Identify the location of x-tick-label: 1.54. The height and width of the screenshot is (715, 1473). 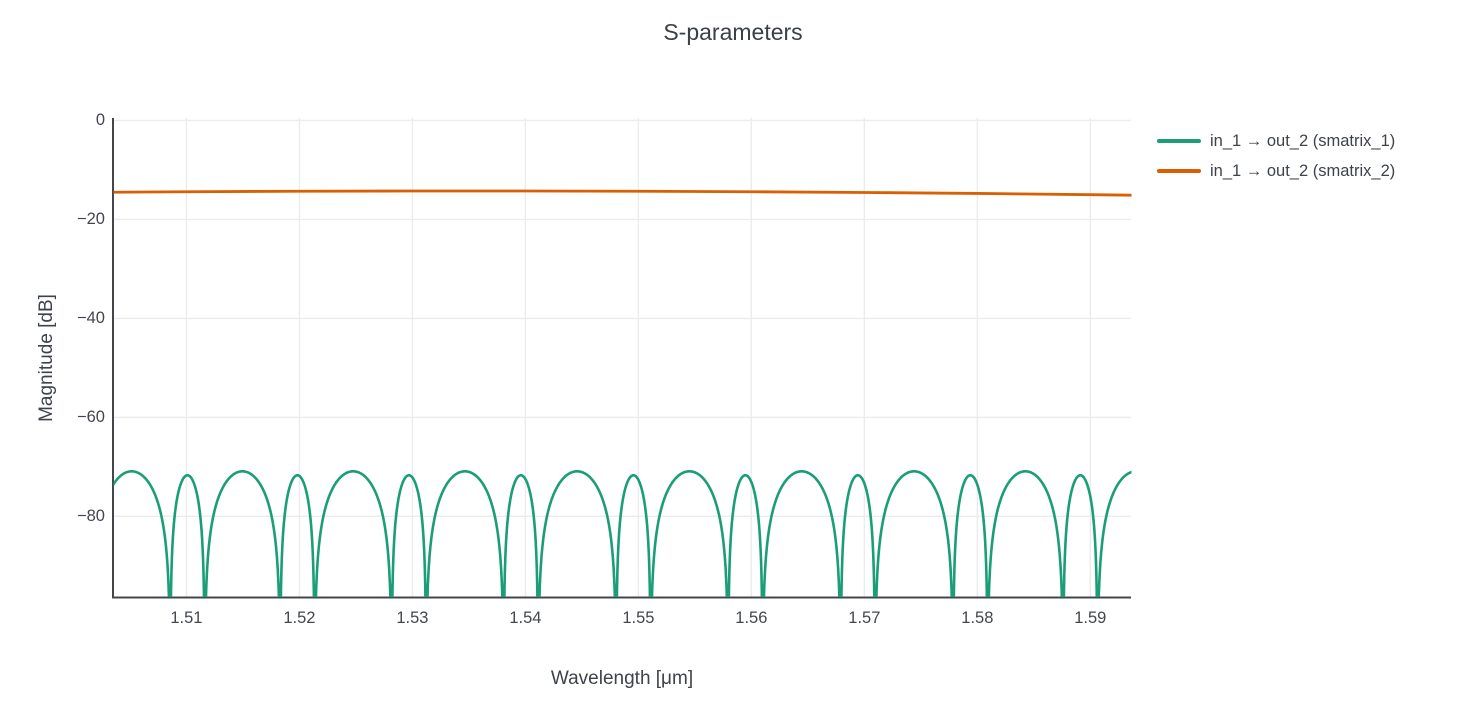
(525, 618).